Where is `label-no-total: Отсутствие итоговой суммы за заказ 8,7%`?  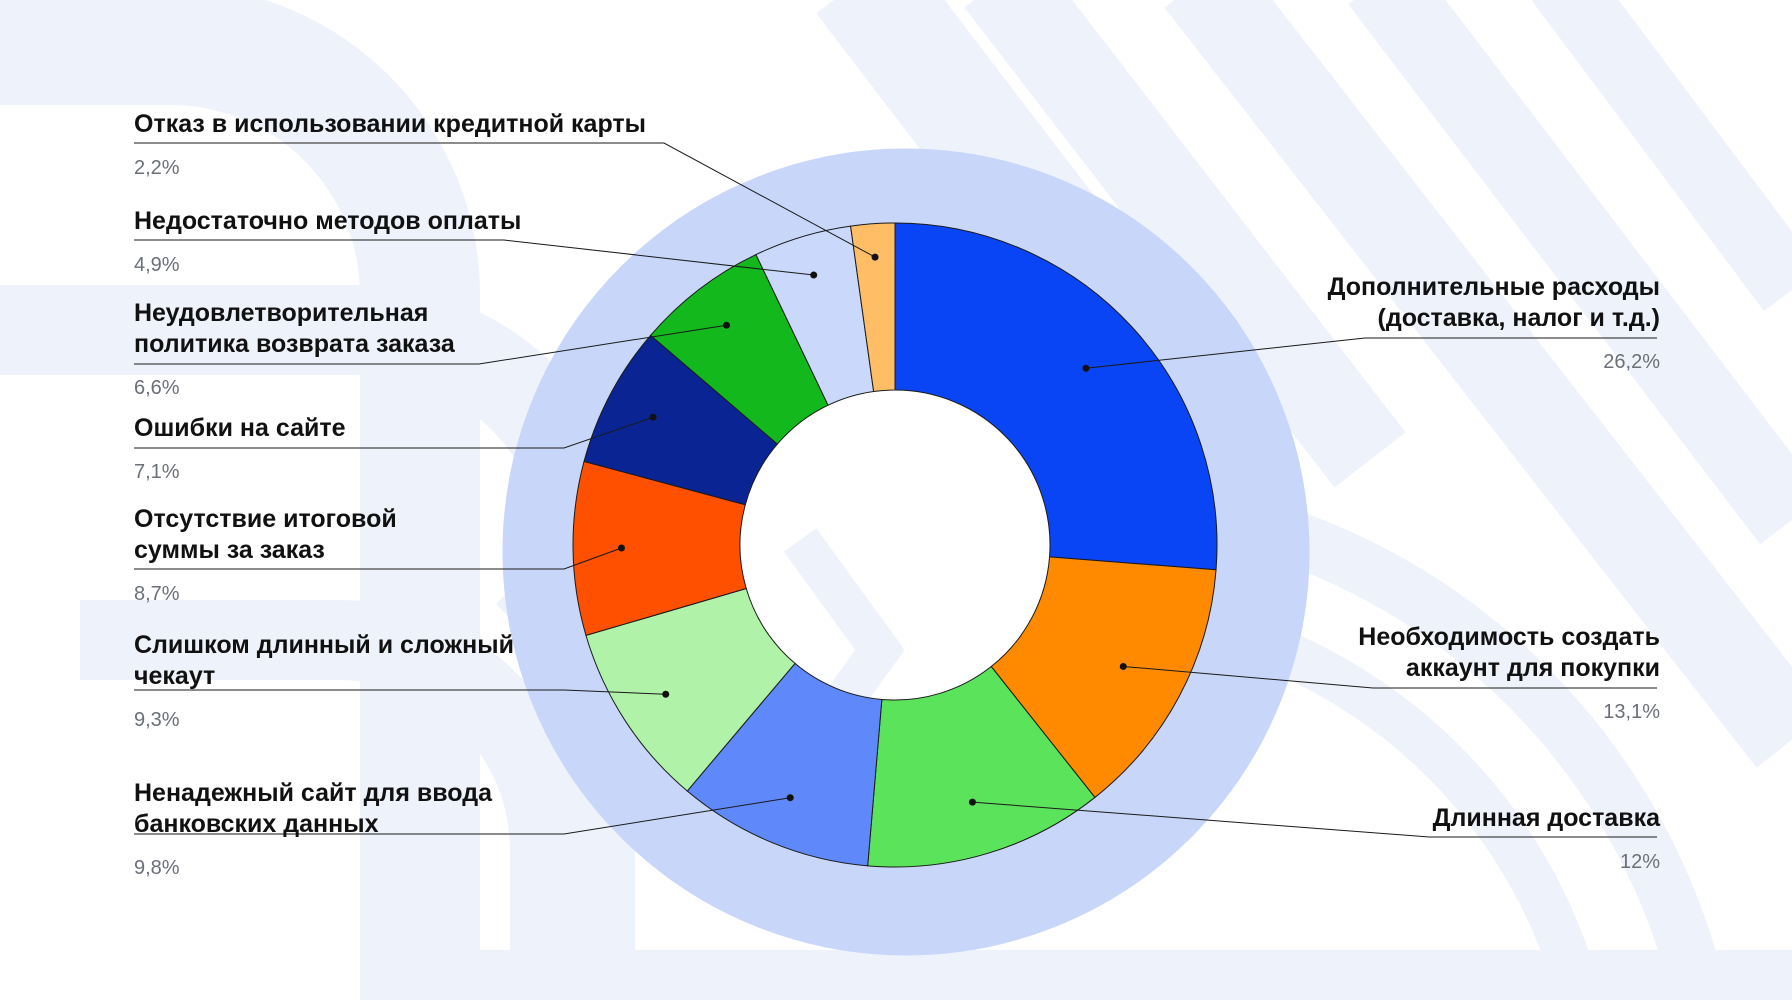 label-no-total: Отсутствие итоговой суммы за заказ 8,7% is located at coordinates (344, 555).